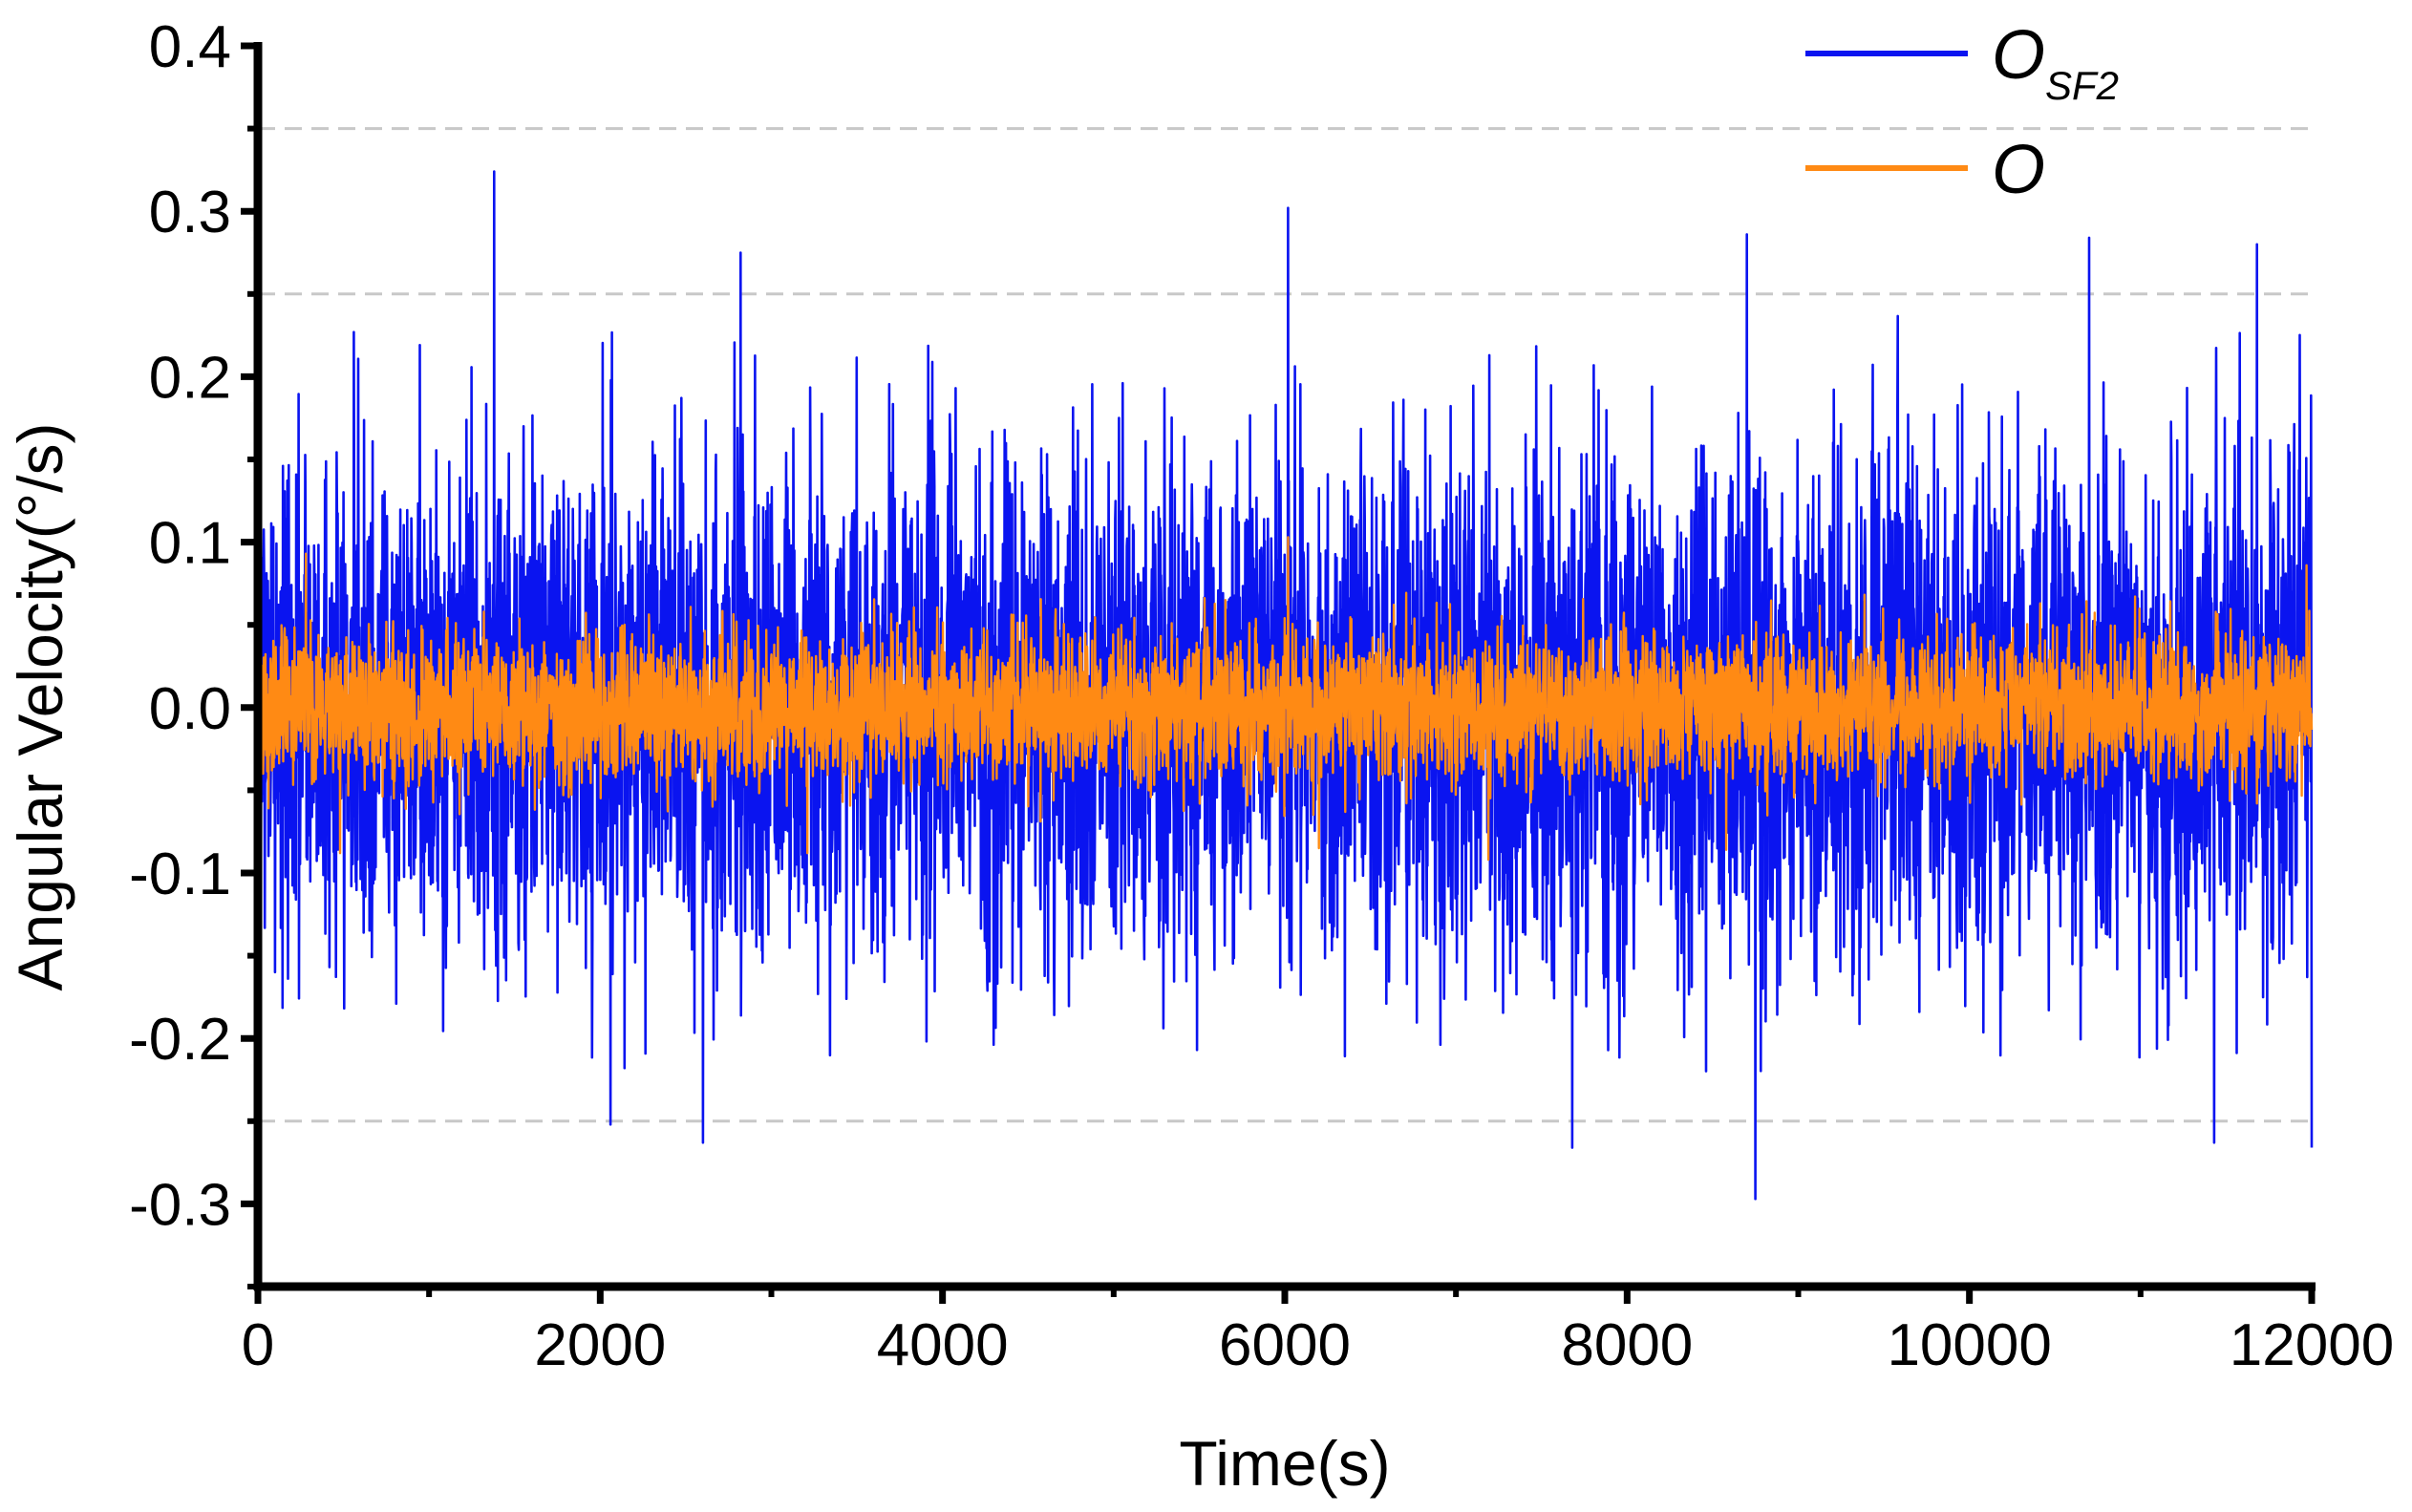 This screenshot has width=2412, height=1512. I want to click on x-tick-label: 10000, so click(1969, 1345).